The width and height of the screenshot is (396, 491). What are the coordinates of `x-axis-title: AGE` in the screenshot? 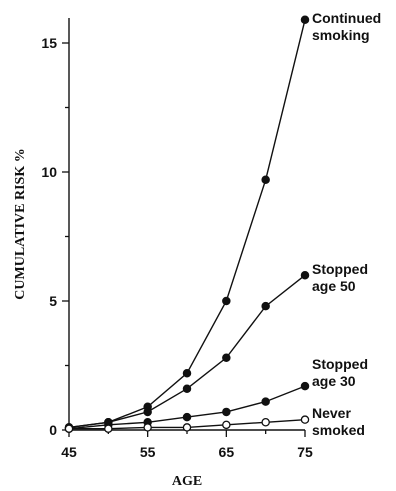 It's located at (187, 481).